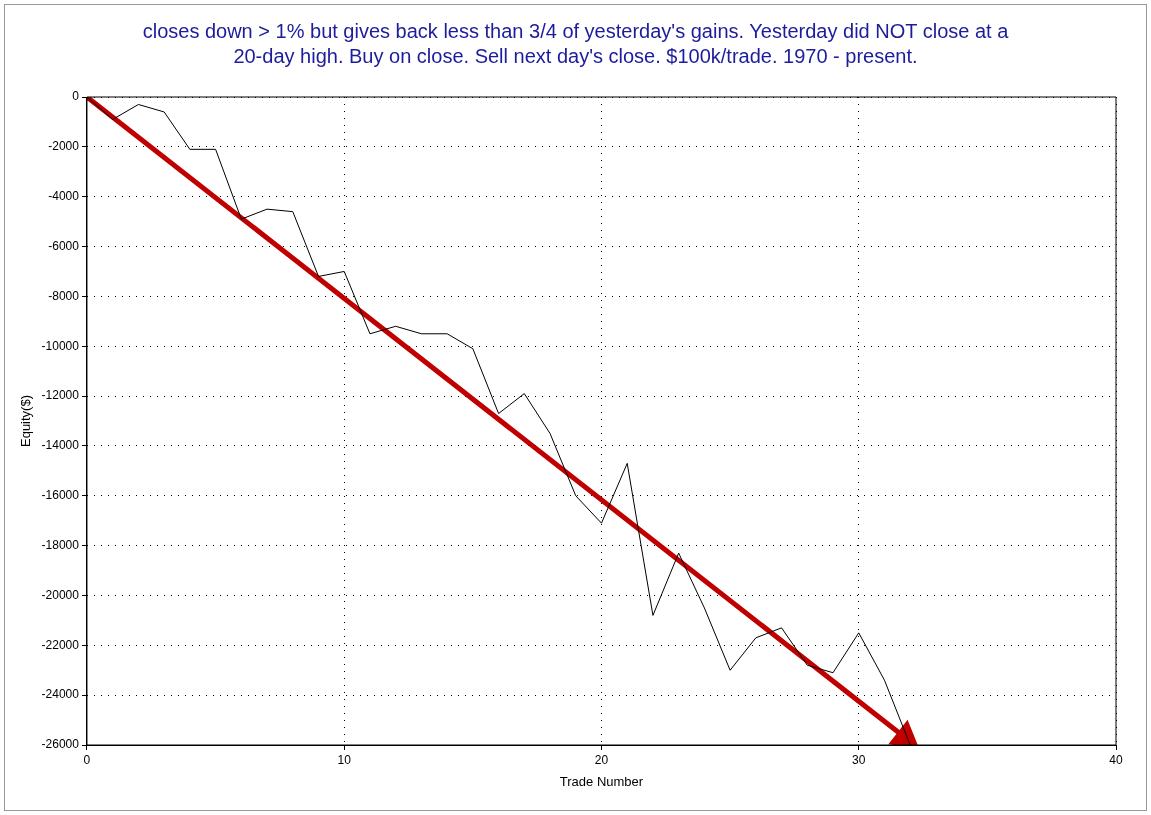  What do you see at coordinates (60, 644) in the screenshot?
I see `y-tick-label: -22000` at bounding box center [60, 644].